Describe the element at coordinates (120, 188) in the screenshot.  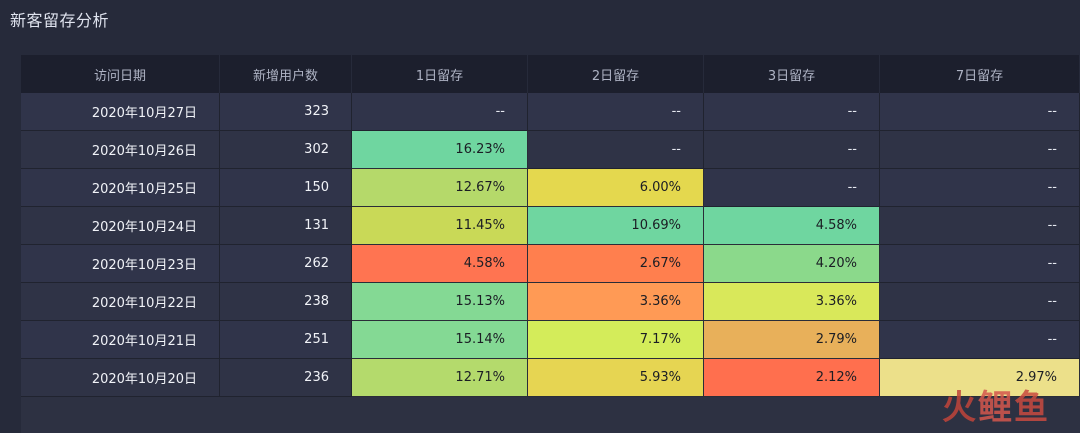
I see `cell-date: 2020年10月25日` at that location.